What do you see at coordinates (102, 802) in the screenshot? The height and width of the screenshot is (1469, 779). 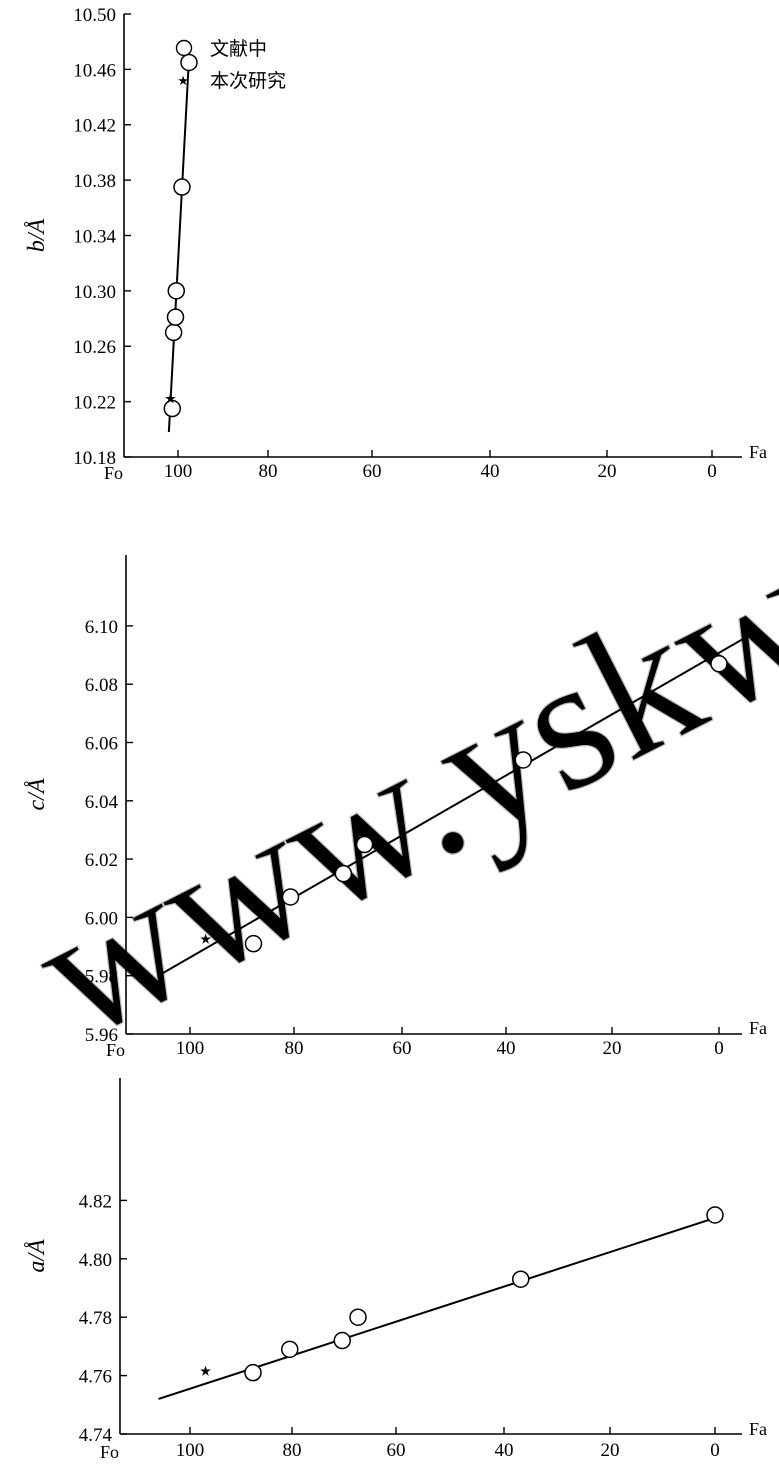 I see `y-tick-label: 6.04` at bounding box center [102, 802].